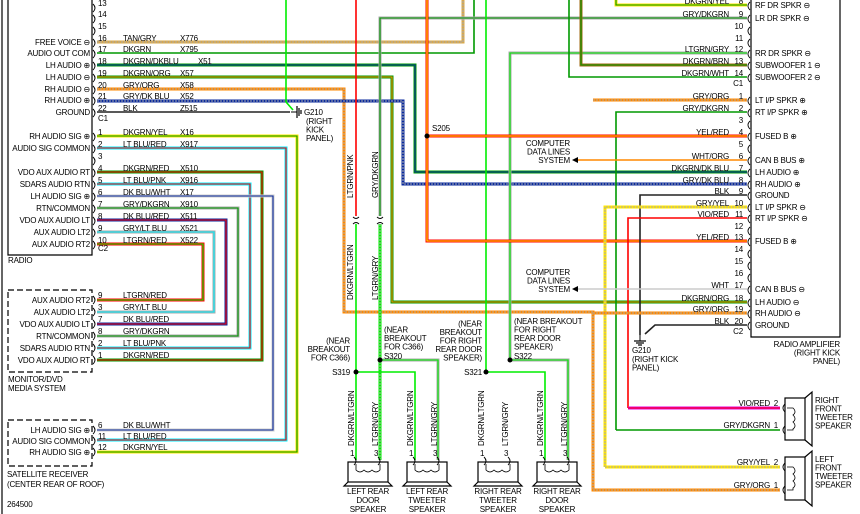 Image resolution: width=860 pixels, height=514 pixels. I want to click on pin-function: LT I/P SPKR ⊕, so click(780, 100).